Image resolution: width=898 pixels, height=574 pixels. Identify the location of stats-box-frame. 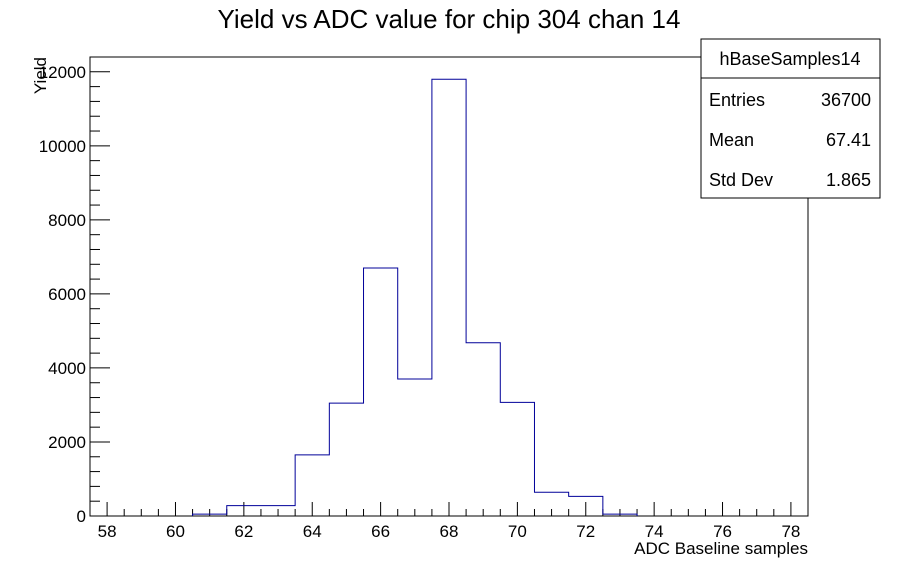
(790, 118).